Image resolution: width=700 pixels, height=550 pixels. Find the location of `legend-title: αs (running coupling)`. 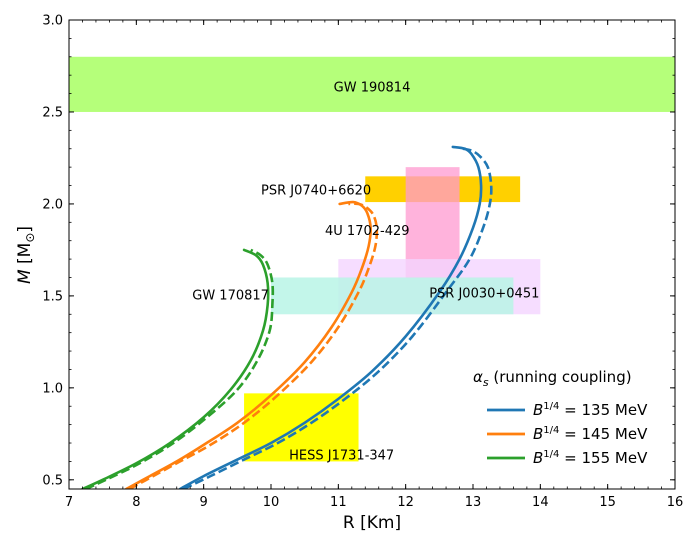

legend-title: αs (running coupling) is located at coordinates (552, 378).